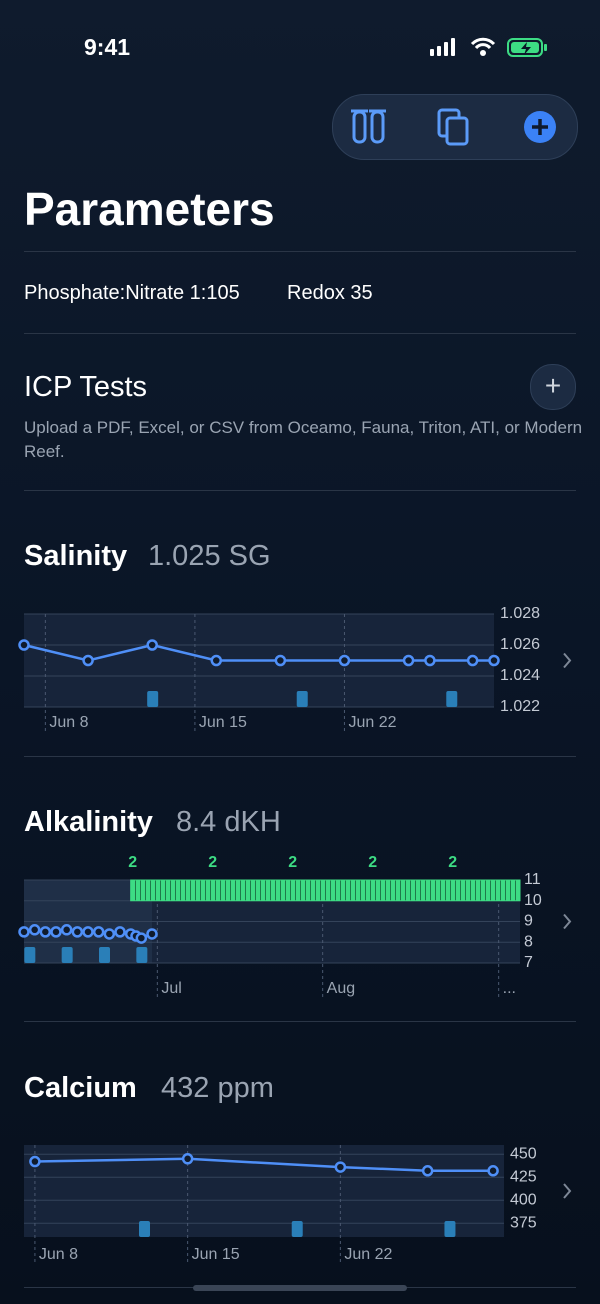 Image resolution: width=600 pixels, height=1304 pixels. I want to click on x-tick-label: Aug, so click(341, 988).